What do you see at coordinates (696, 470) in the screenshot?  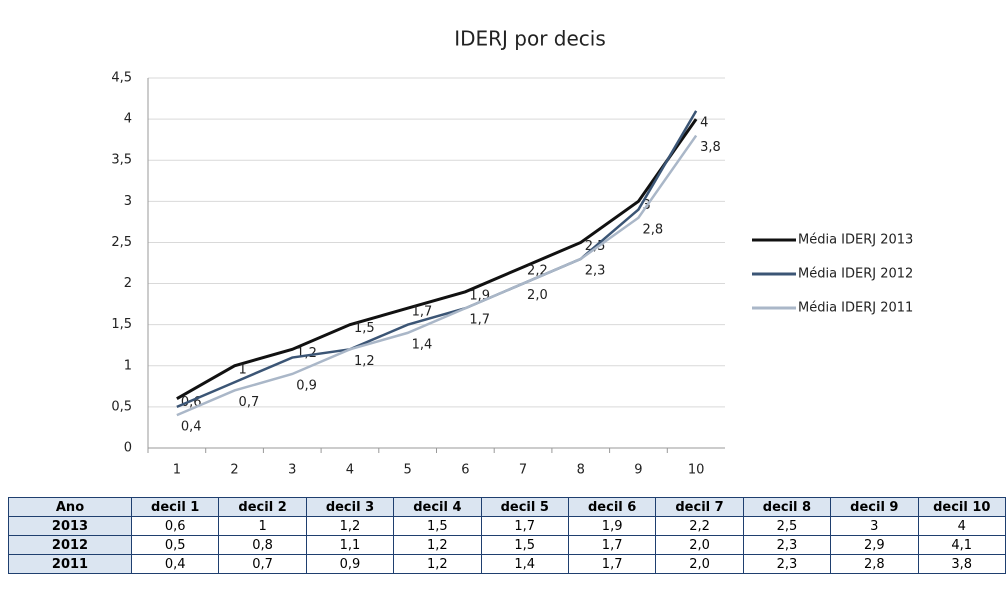 I see `x-tick-label: 10` at bounding box center [696, 470].